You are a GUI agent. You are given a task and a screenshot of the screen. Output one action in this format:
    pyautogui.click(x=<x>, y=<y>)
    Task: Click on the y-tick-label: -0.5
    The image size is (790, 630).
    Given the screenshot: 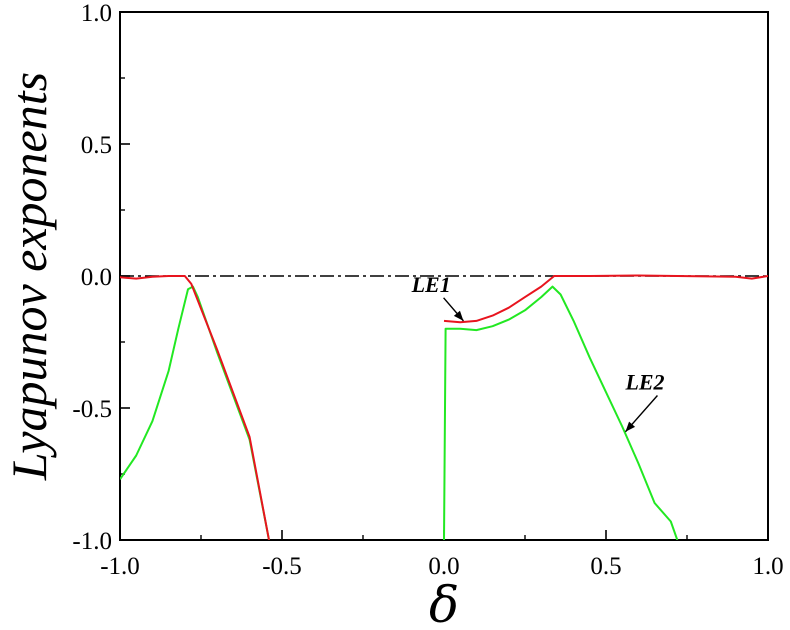 What is the action you would take?
    pyautogui.click(x=92, y=409)
    